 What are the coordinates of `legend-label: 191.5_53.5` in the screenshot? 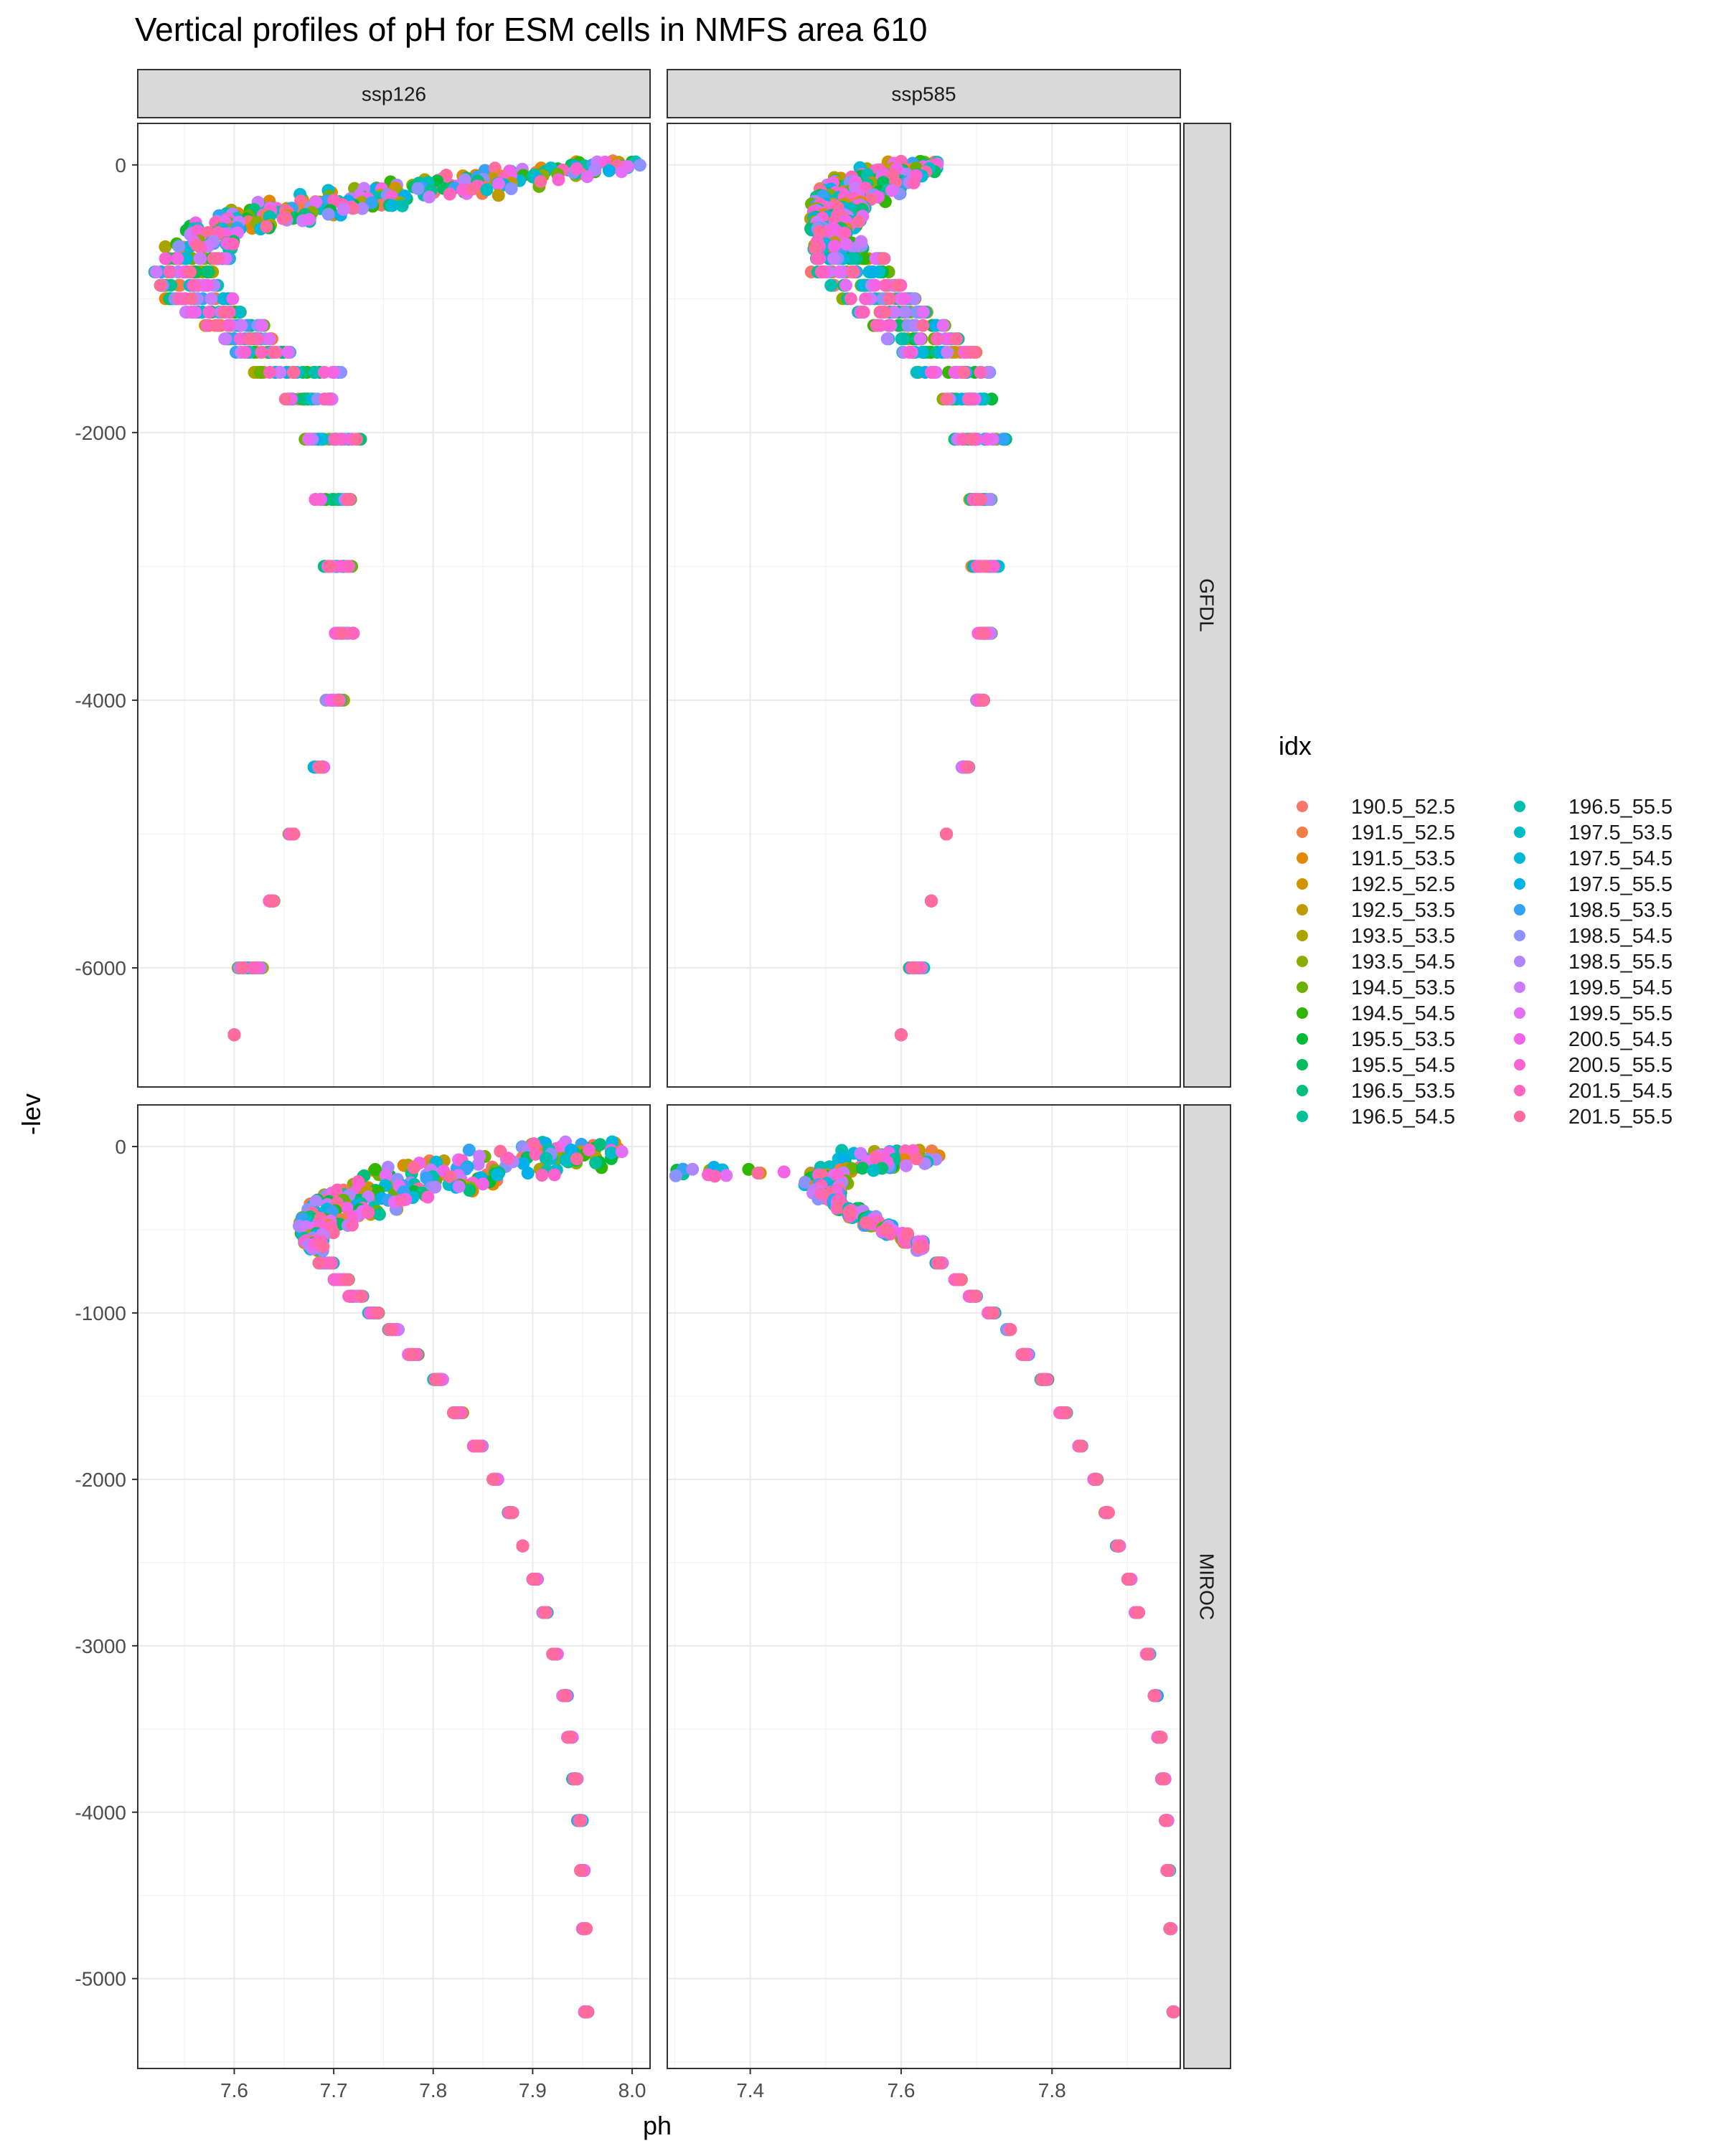 It's located at (1403, 859).